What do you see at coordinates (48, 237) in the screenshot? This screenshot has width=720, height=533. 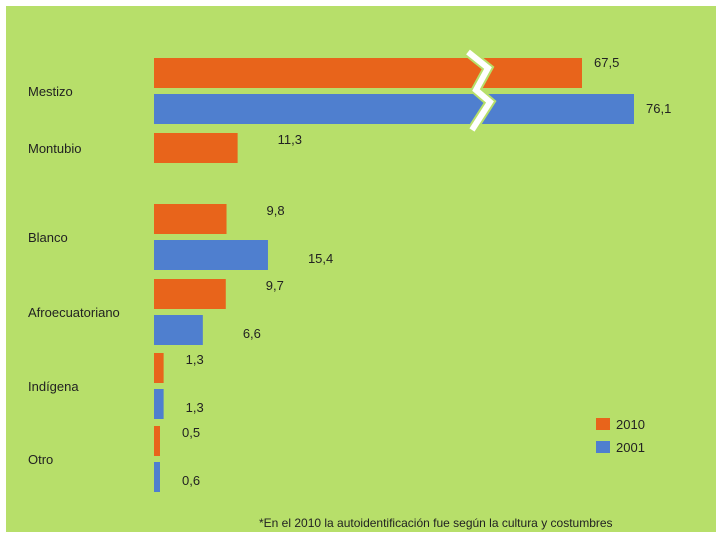 I see `category-label: Blanco` at bounding box center [48, 237].